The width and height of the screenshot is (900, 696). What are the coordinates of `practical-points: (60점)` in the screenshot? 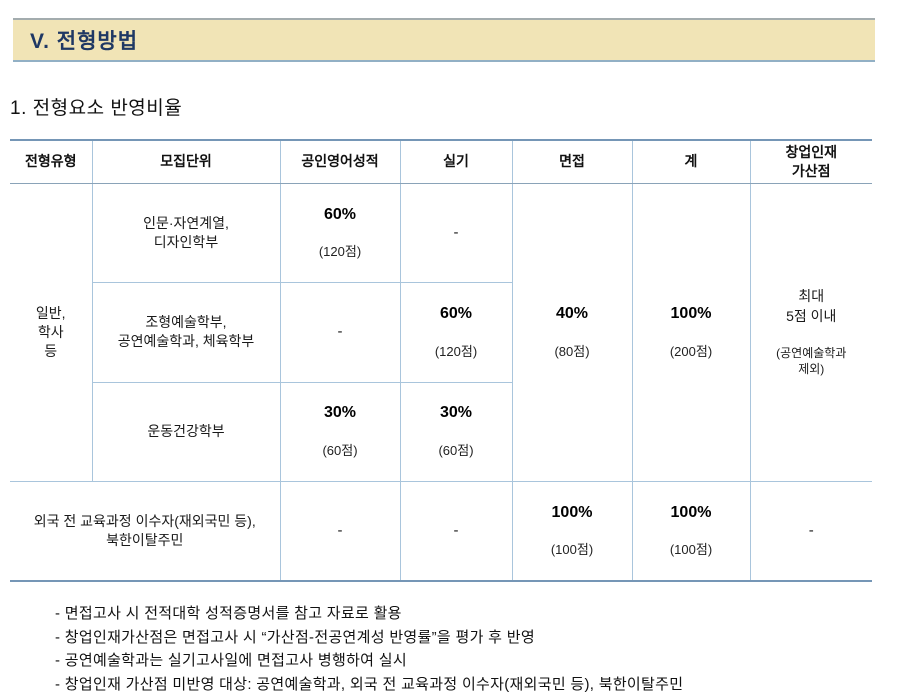 It's located at (456, 451).